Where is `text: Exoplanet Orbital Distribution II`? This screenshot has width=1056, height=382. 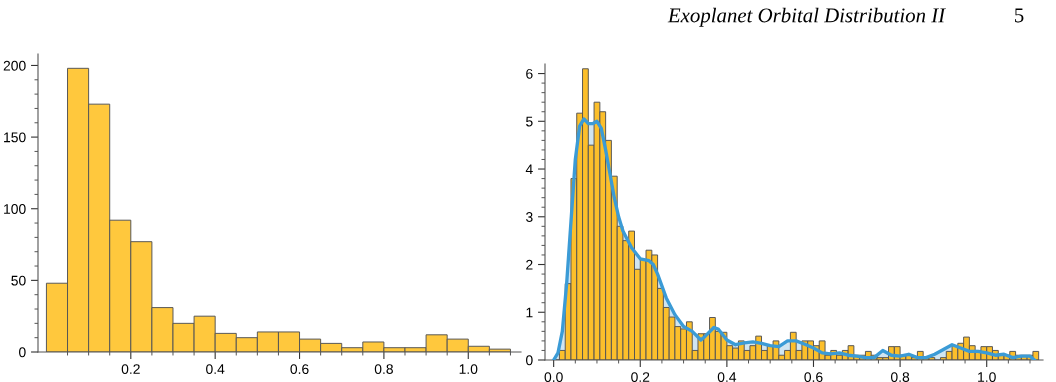 text: Exoplanet Orbital Distribution II is located at coordinates (806, 17).